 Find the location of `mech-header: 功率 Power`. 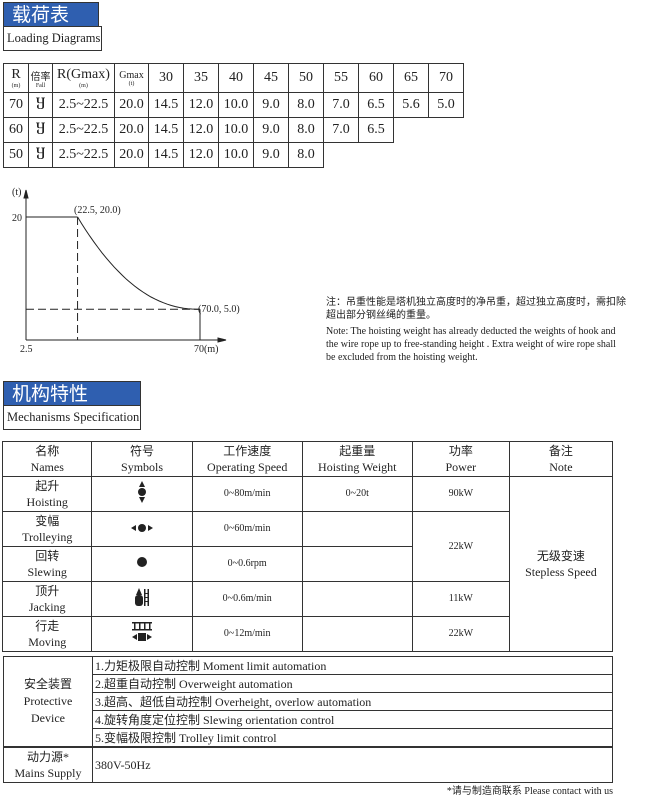

mech-header: 功率 Power is located at coordinates (460, 459).